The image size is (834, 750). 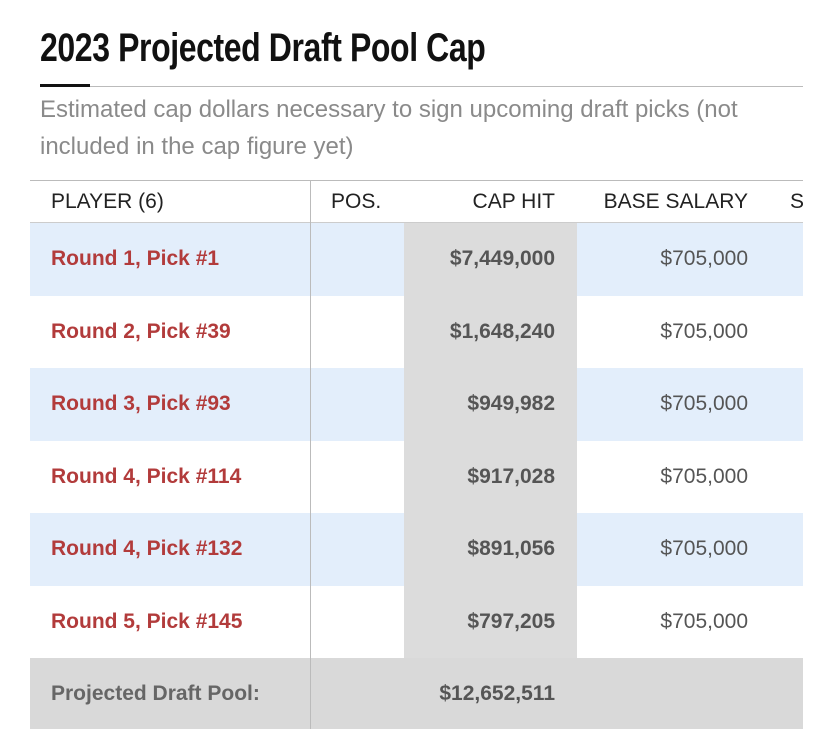 What do you see at coordinates (155, 693) in the screenshot?
I see `footer-label: Projected Draft Pool:` at bounding box center [155, 693].